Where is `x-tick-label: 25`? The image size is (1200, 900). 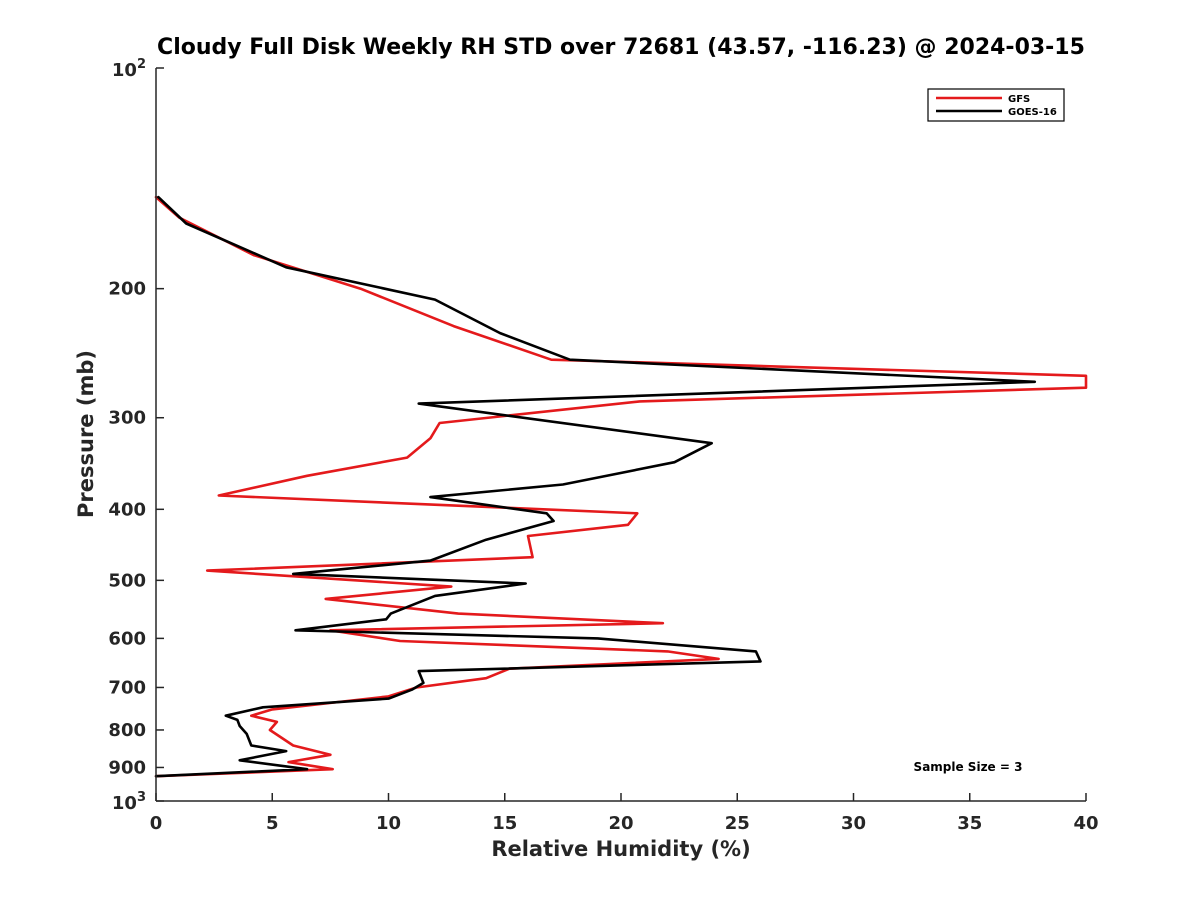
x-tick-label: 25 is located at coordinates (737, 823).